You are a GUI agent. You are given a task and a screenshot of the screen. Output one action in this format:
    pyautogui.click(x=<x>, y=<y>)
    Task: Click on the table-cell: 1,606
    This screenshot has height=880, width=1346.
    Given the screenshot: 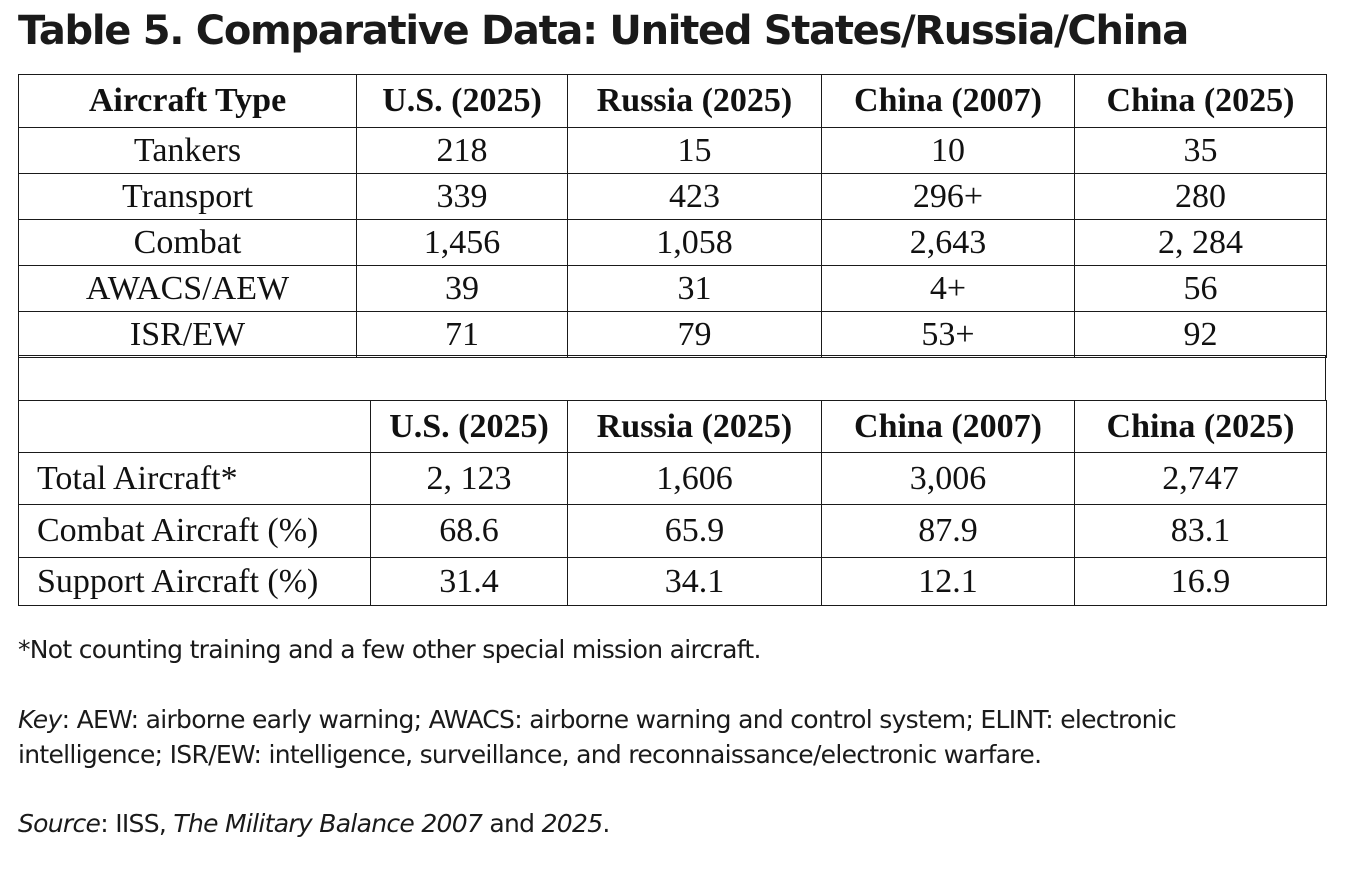 What is the action you would take?
    pyautogui.click(x=694, y=478)
    